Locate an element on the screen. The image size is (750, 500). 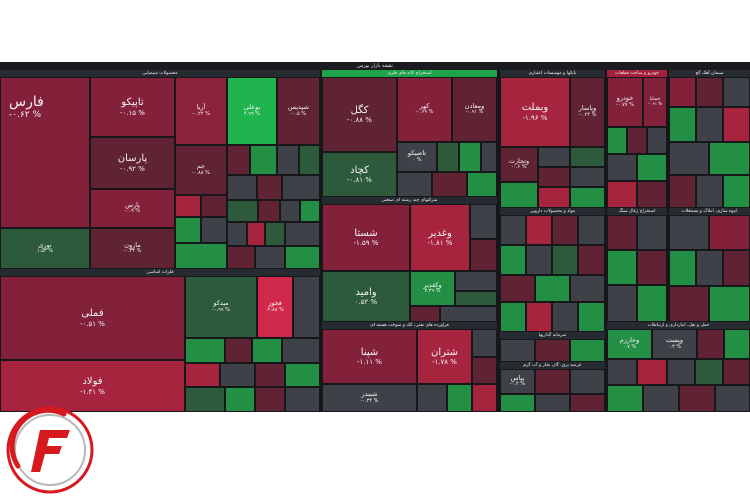
tile-pars: پارس -۰.۹ % is located at coordinates (132, 208).